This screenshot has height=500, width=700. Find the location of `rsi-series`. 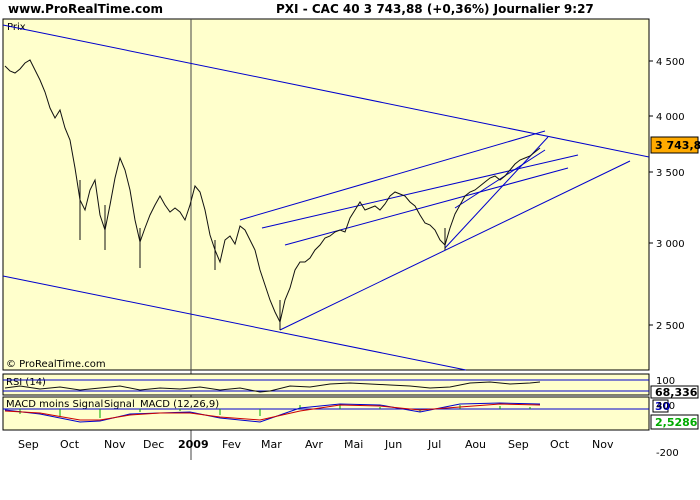

rsi-series is located at coordinates (272, 387).